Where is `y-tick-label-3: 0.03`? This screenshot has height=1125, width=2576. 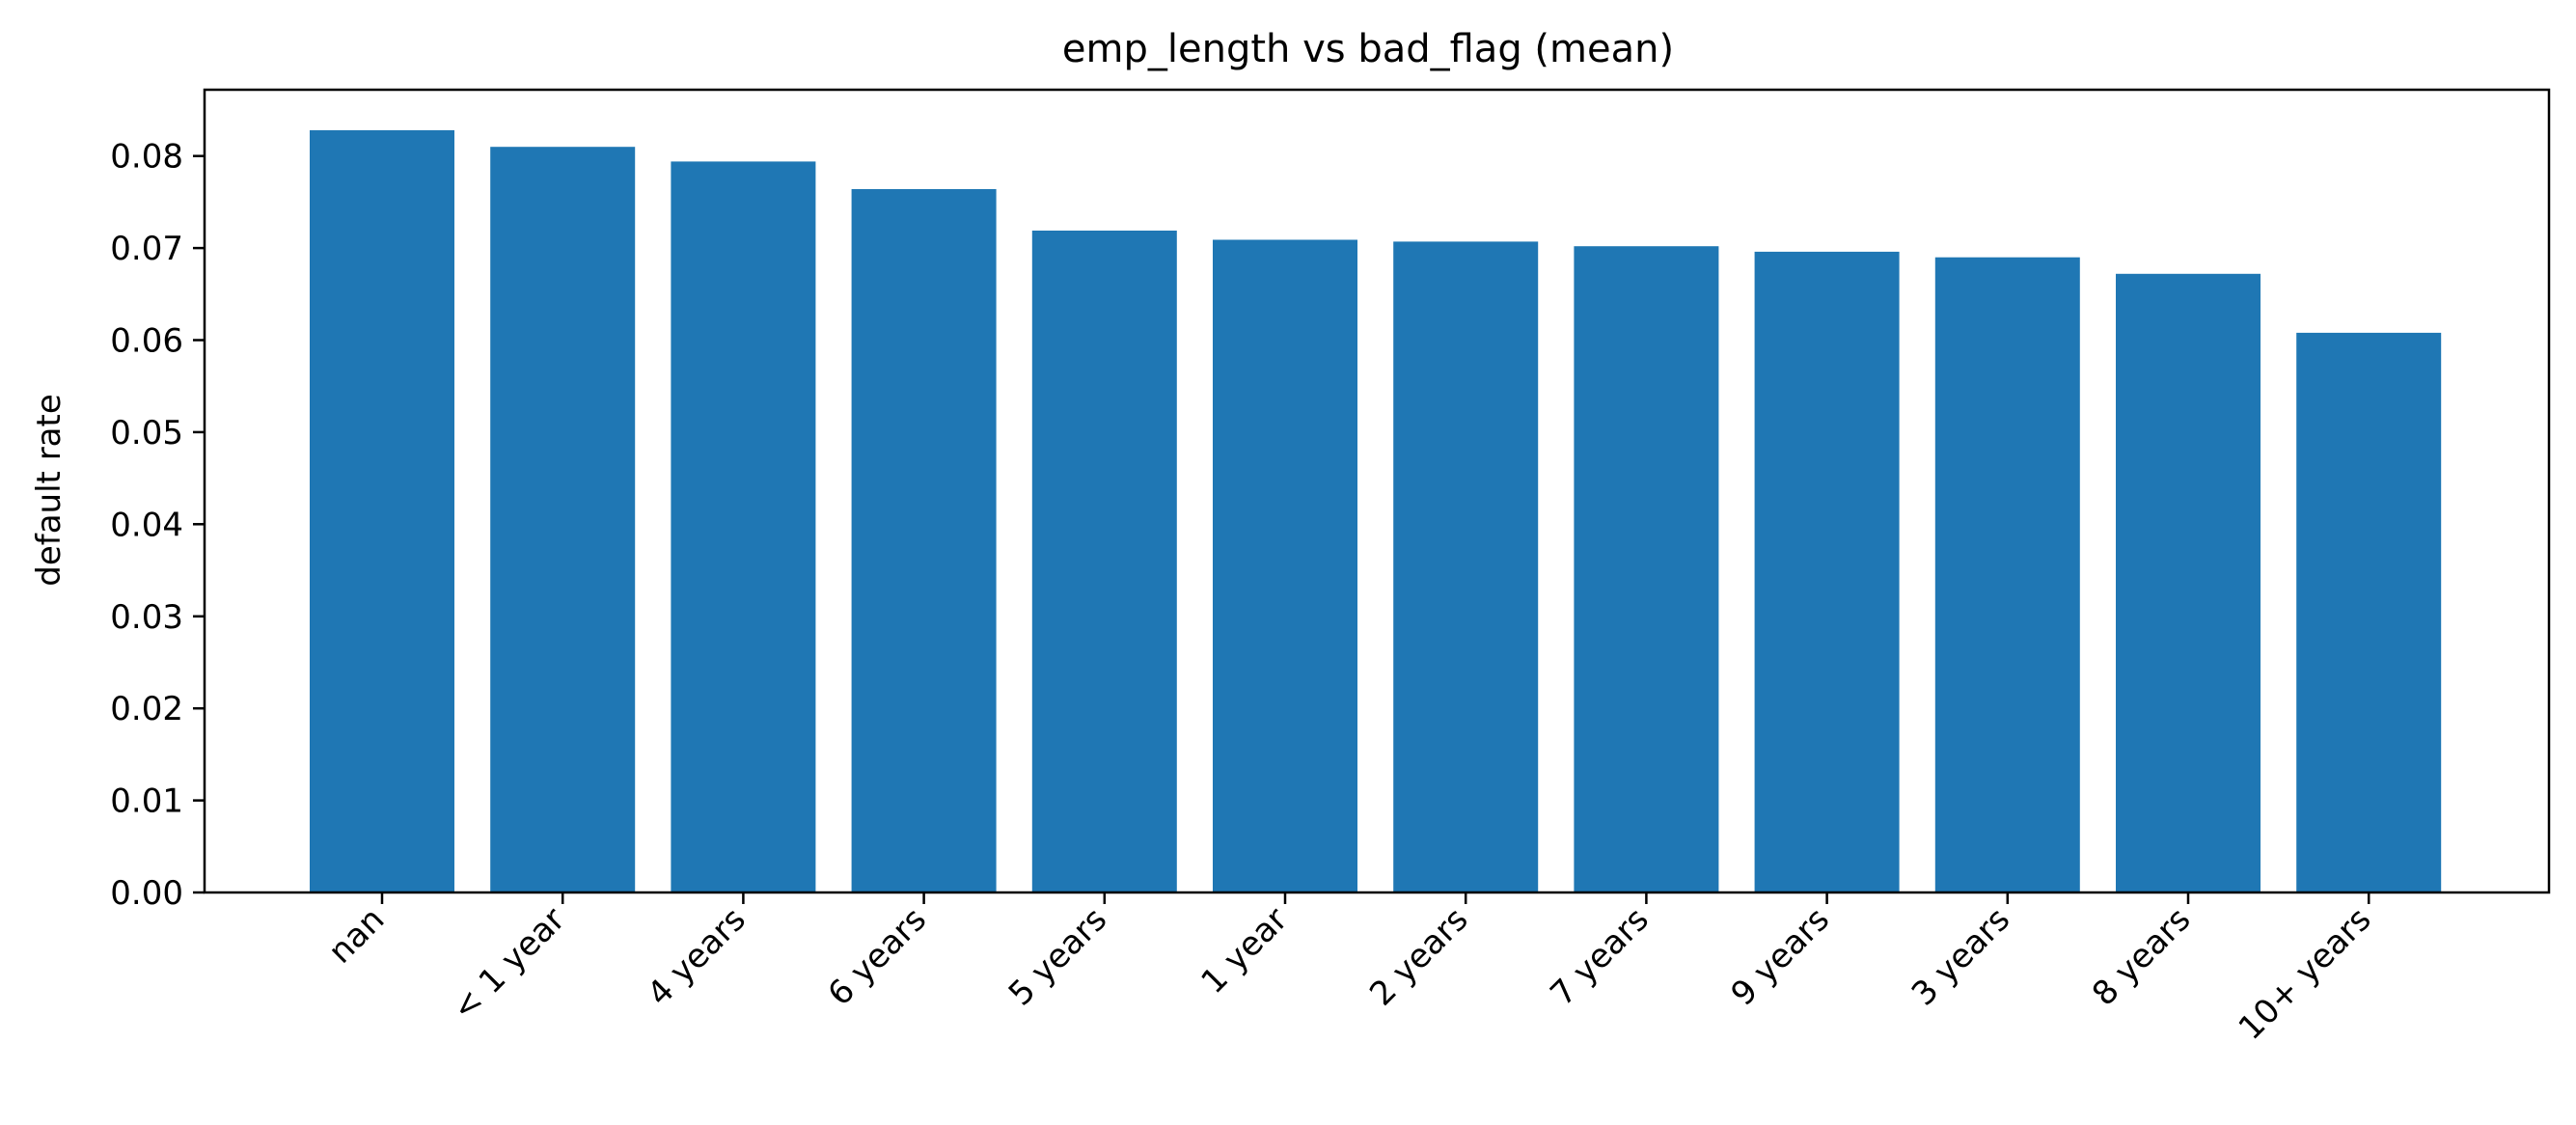
y-tick-label-3: 0.03 is located at coordinates (146, 618).